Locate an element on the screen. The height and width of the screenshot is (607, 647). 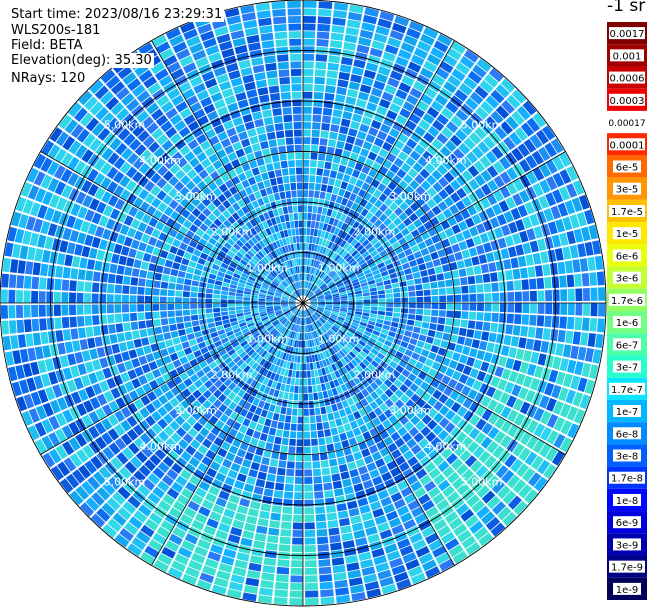
colorbar-label-bg is located at coordinates (627, 33).